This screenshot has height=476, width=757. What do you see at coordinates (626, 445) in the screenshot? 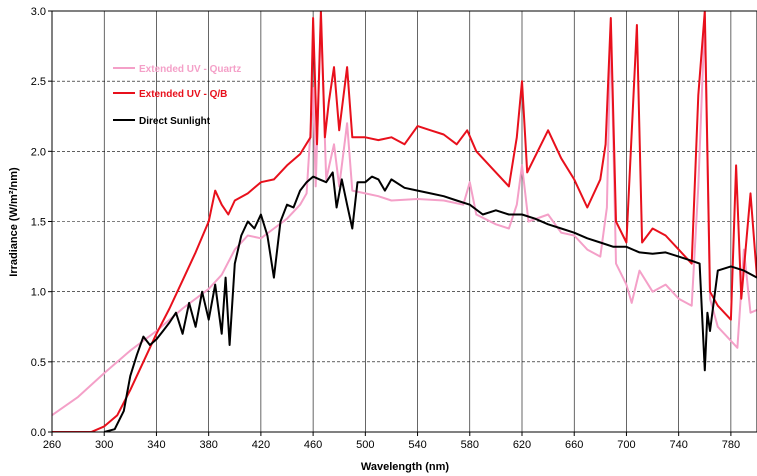
I see `x-tick-label: 700` at bounding box center [626, 445].